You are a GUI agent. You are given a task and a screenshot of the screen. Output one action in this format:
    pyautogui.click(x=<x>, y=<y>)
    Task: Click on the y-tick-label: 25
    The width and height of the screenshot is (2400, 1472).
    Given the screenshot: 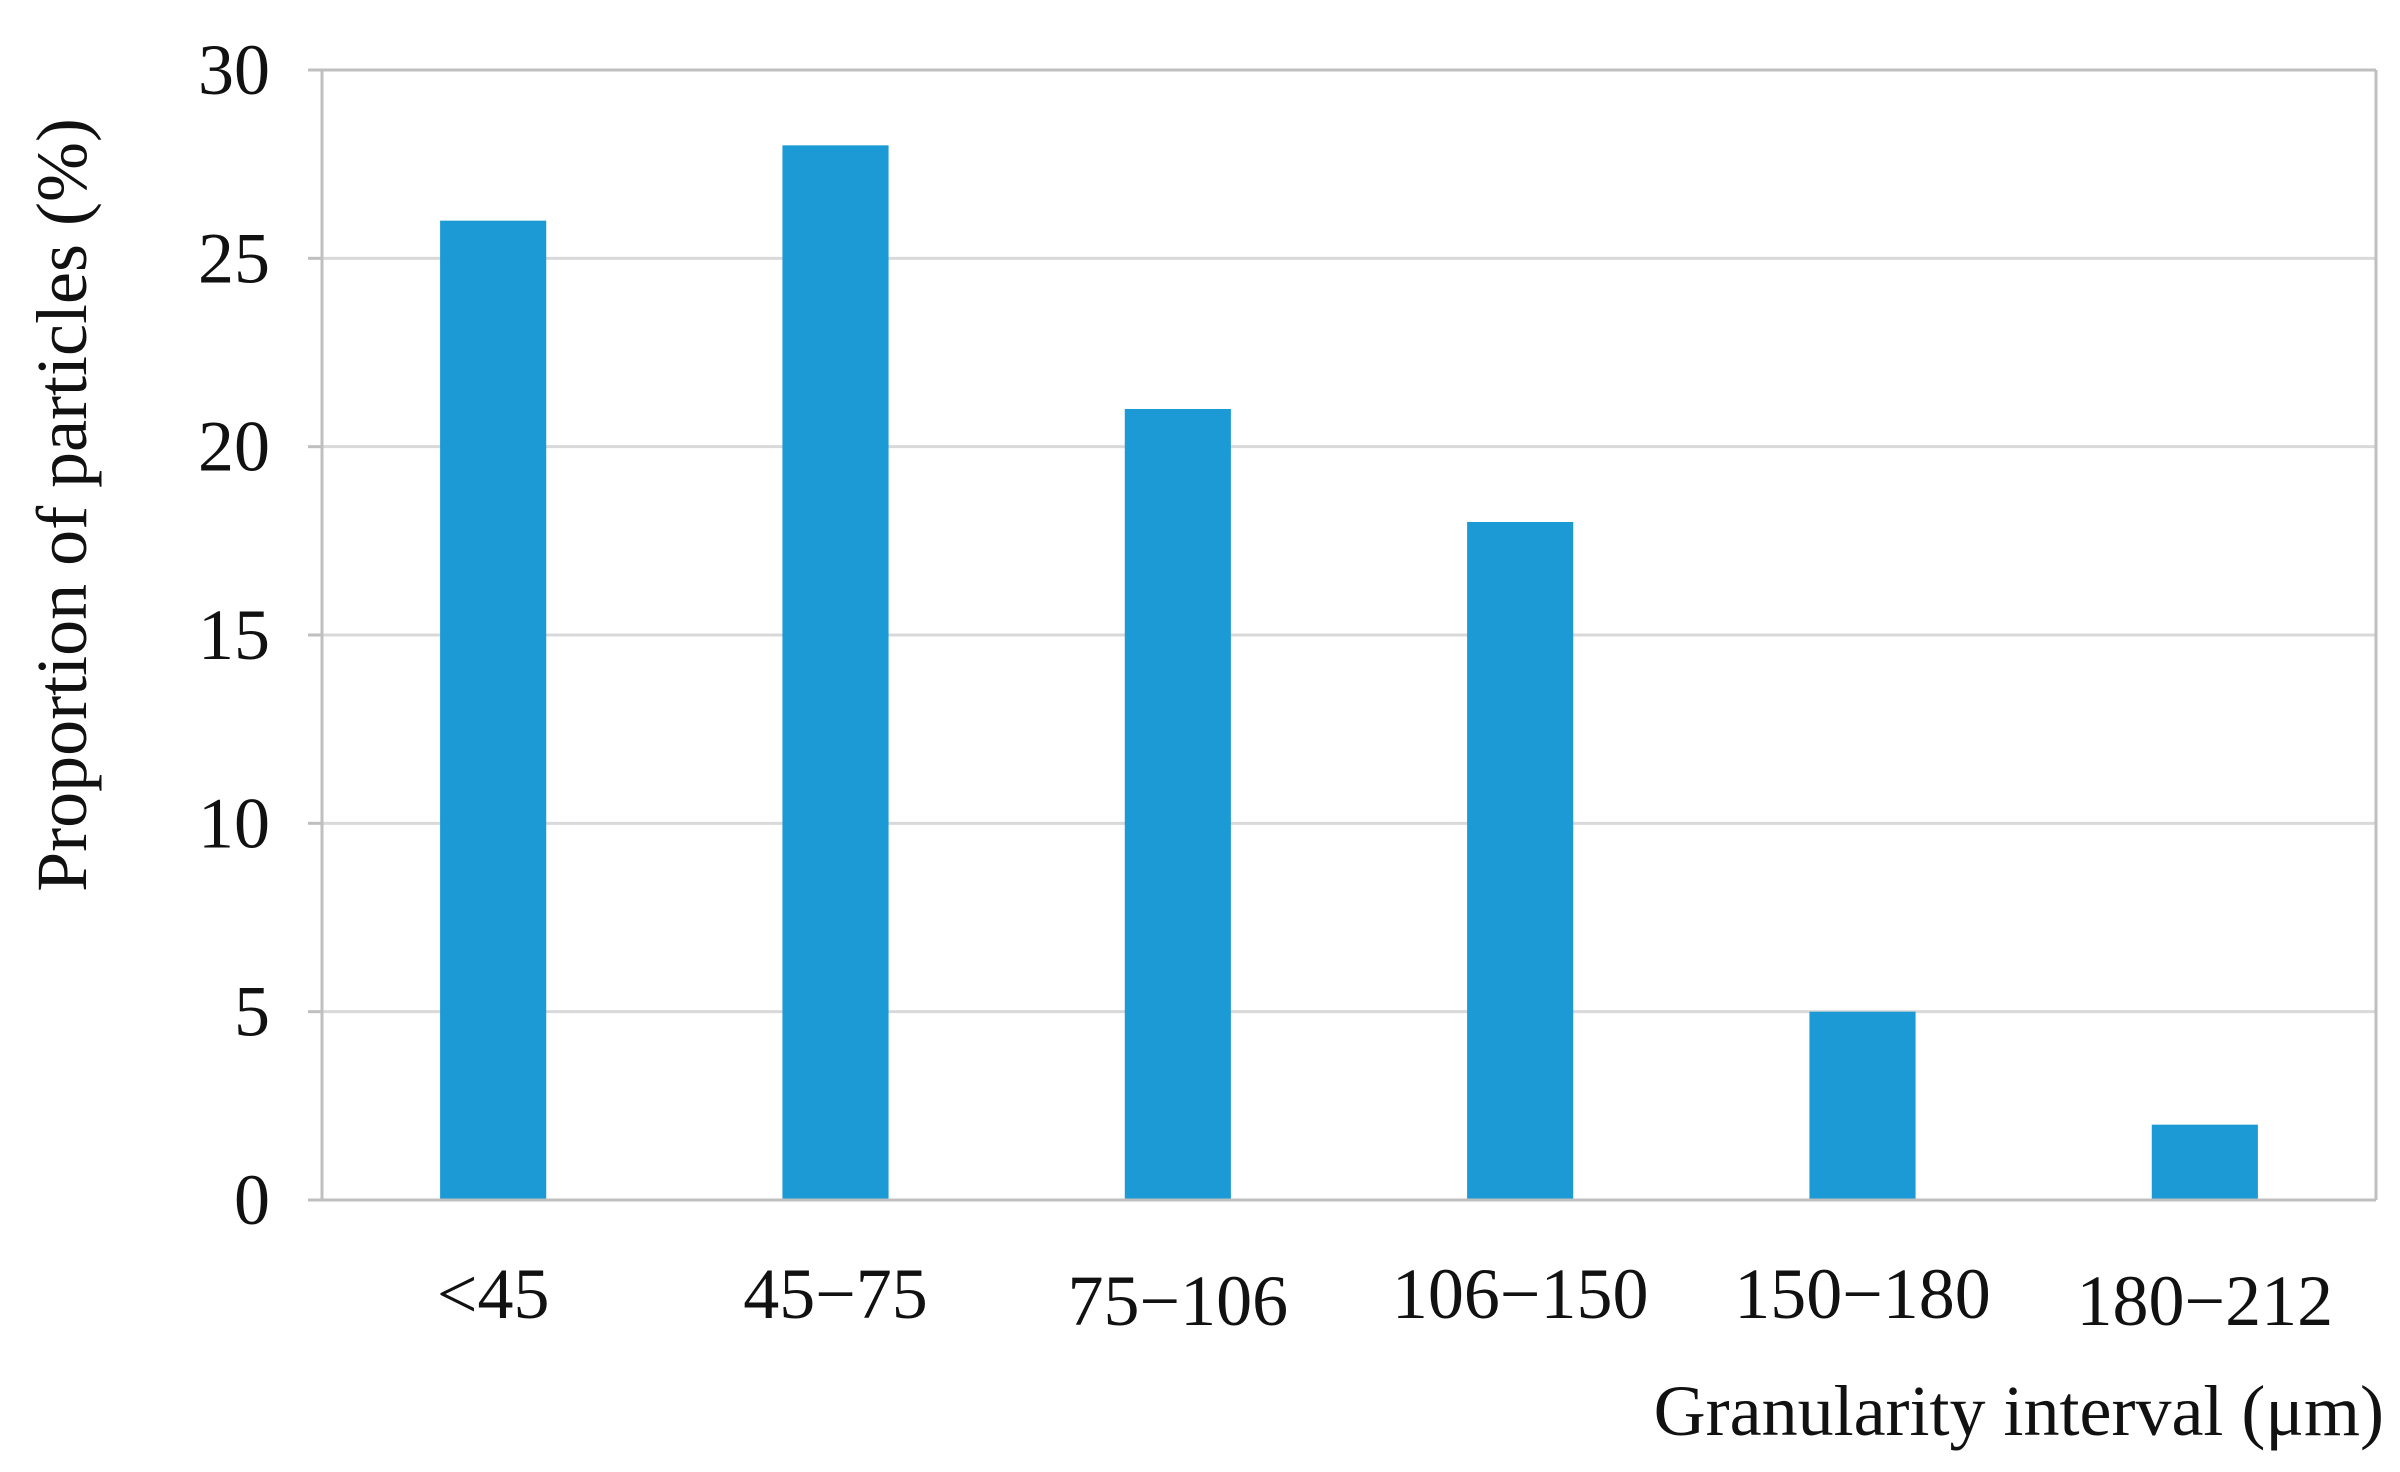 What is the action you would take?
    pyautogui.click(x=234, y=258)
    